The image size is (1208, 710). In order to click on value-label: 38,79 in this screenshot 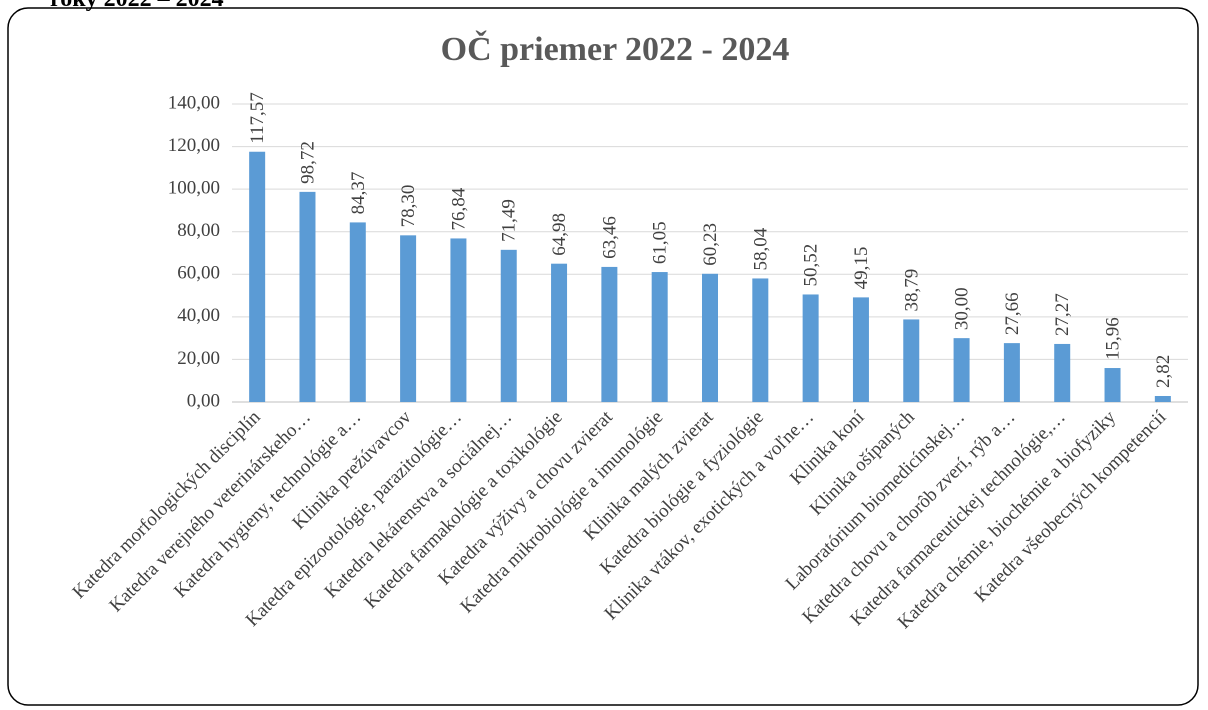, I will do `click(911, 290)`.